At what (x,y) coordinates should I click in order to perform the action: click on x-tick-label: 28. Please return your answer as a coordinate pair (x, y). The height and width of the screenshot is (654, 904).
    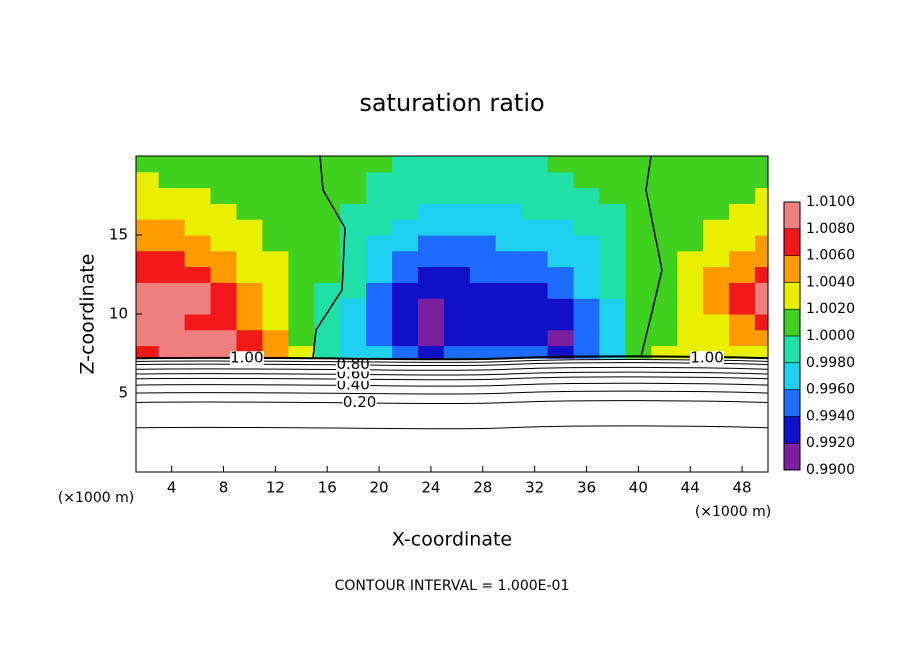
    Looking at the image, I should click on (482, 488).